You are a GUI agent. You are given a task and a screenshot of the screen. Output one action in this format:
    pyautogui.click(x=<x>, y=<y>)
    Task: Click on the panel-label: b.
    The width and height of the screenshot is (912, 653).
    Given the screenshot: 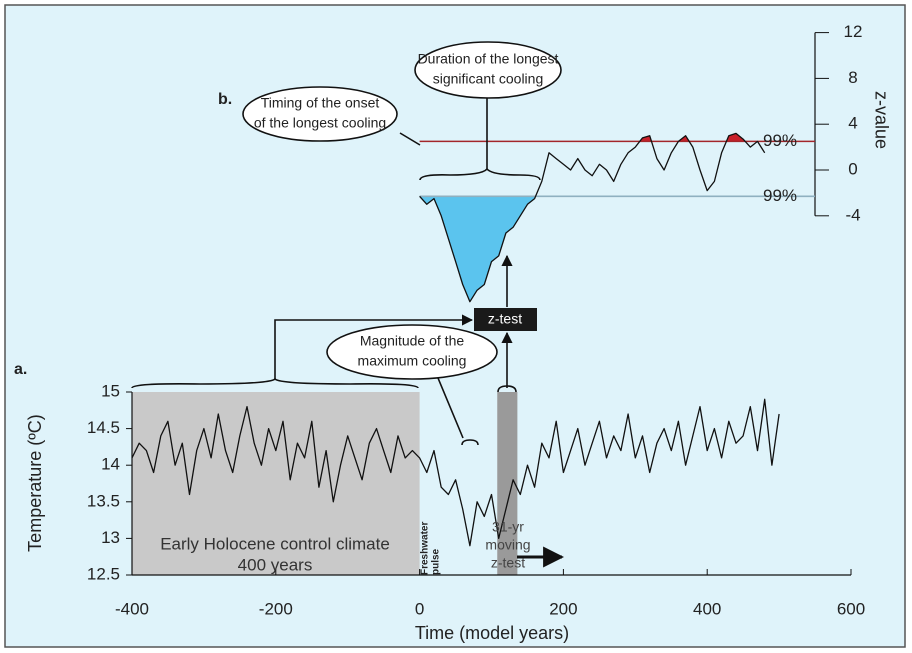 What is the action you would take?
    pyautogui.click(x=225, y=99)
    